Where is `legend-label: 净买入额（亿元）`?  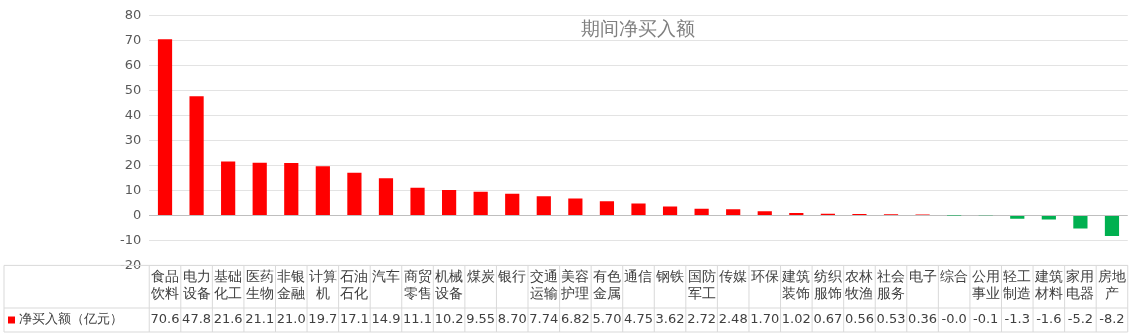 legend-label: 净买入额（亿元） is located at coordinates (71, 319).